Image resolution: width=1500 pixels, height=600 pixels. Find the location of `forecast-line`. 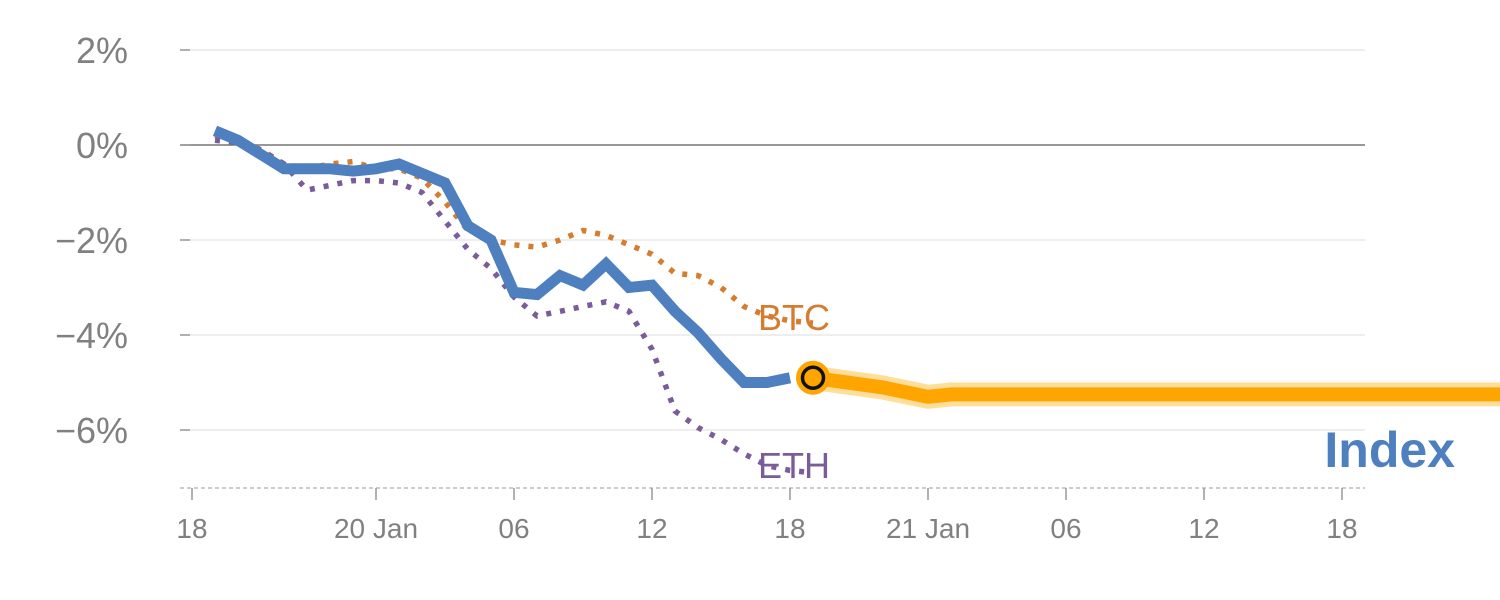

forecast-line is located at coordinates (1156, 387).